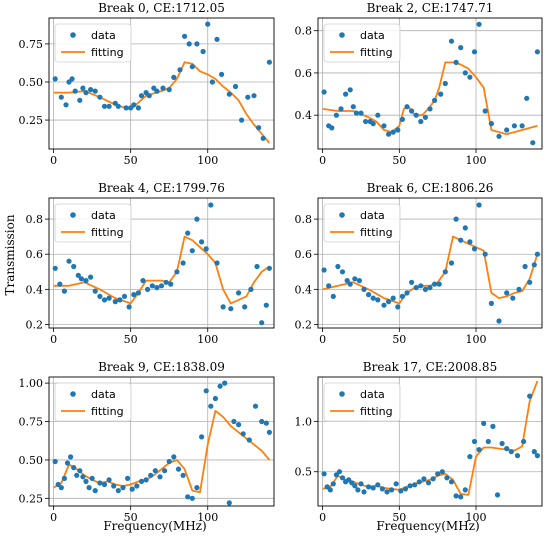 The width and height of the screenshot is (550, 545). What do you see at coordinates (304, 421) in the screenshot?
I see `y-tick-label: 1.0` at bounding box center [304, 421].